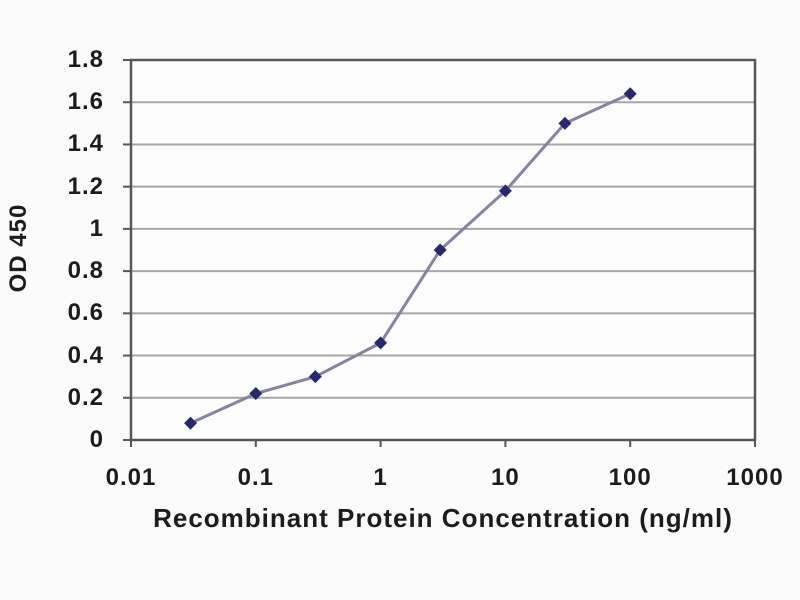 The height and width of the screenshot is (600, 800). What do you see at coordinates (755, 477) in the screenshot?
I see `x-tick-label-1000: 1000` at bounding box center [755, 477].